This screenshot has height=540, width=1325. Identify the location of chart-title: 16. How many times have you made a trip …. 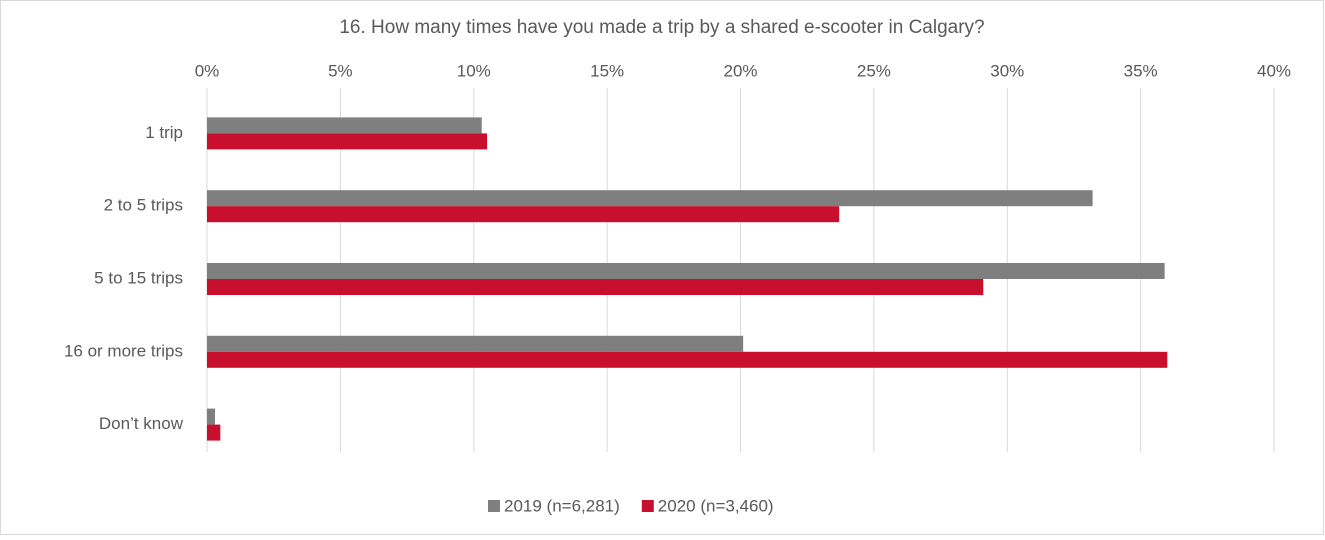
(661, 27).